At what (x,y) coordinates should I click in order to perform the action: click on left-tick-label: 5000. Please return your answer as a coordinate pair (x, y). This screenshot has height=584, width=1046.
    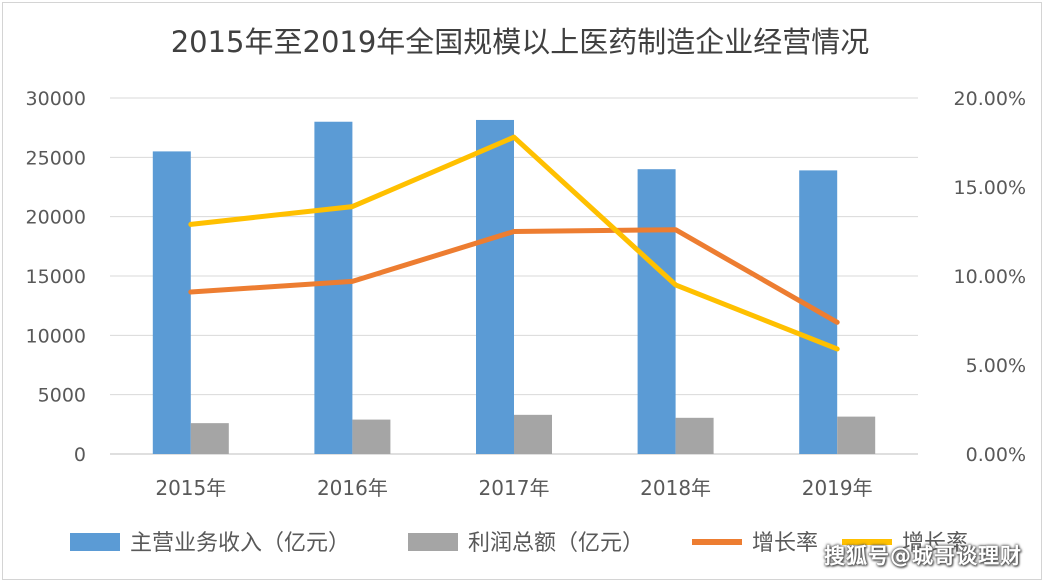
    Looking at the image, I should click on (62, 396).